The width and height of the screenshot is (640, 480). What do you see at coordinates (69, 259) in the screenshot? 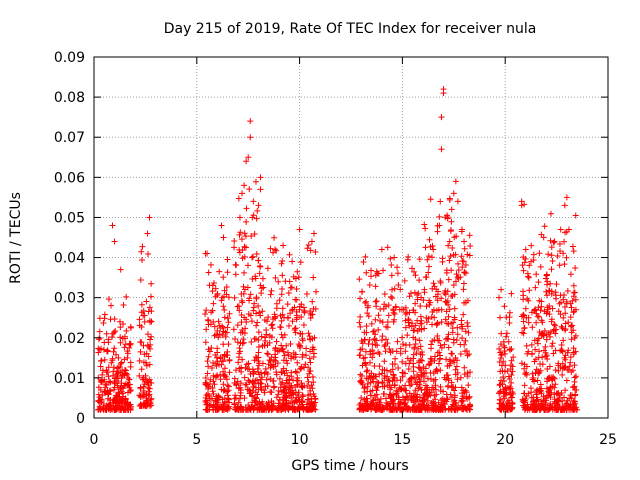
I see `y-tick-label: 0.04` at bounding box center [69, 259].